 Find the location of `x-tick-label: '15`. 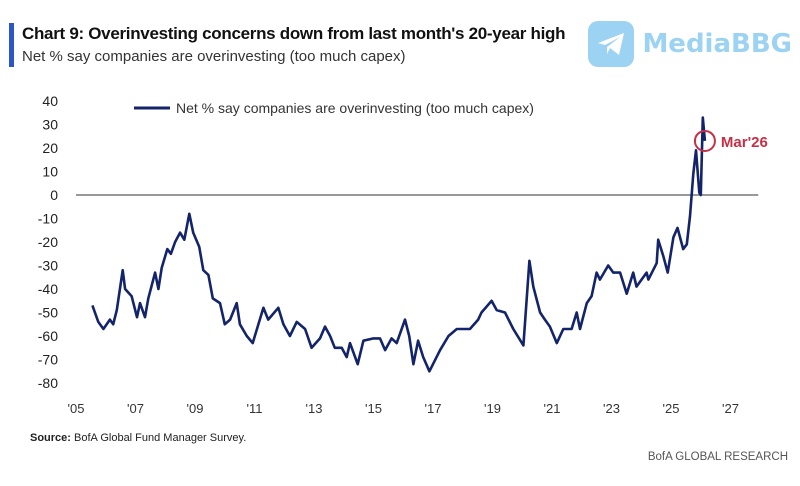

x-tick-label: '15 is located at coordinates (373, 408).